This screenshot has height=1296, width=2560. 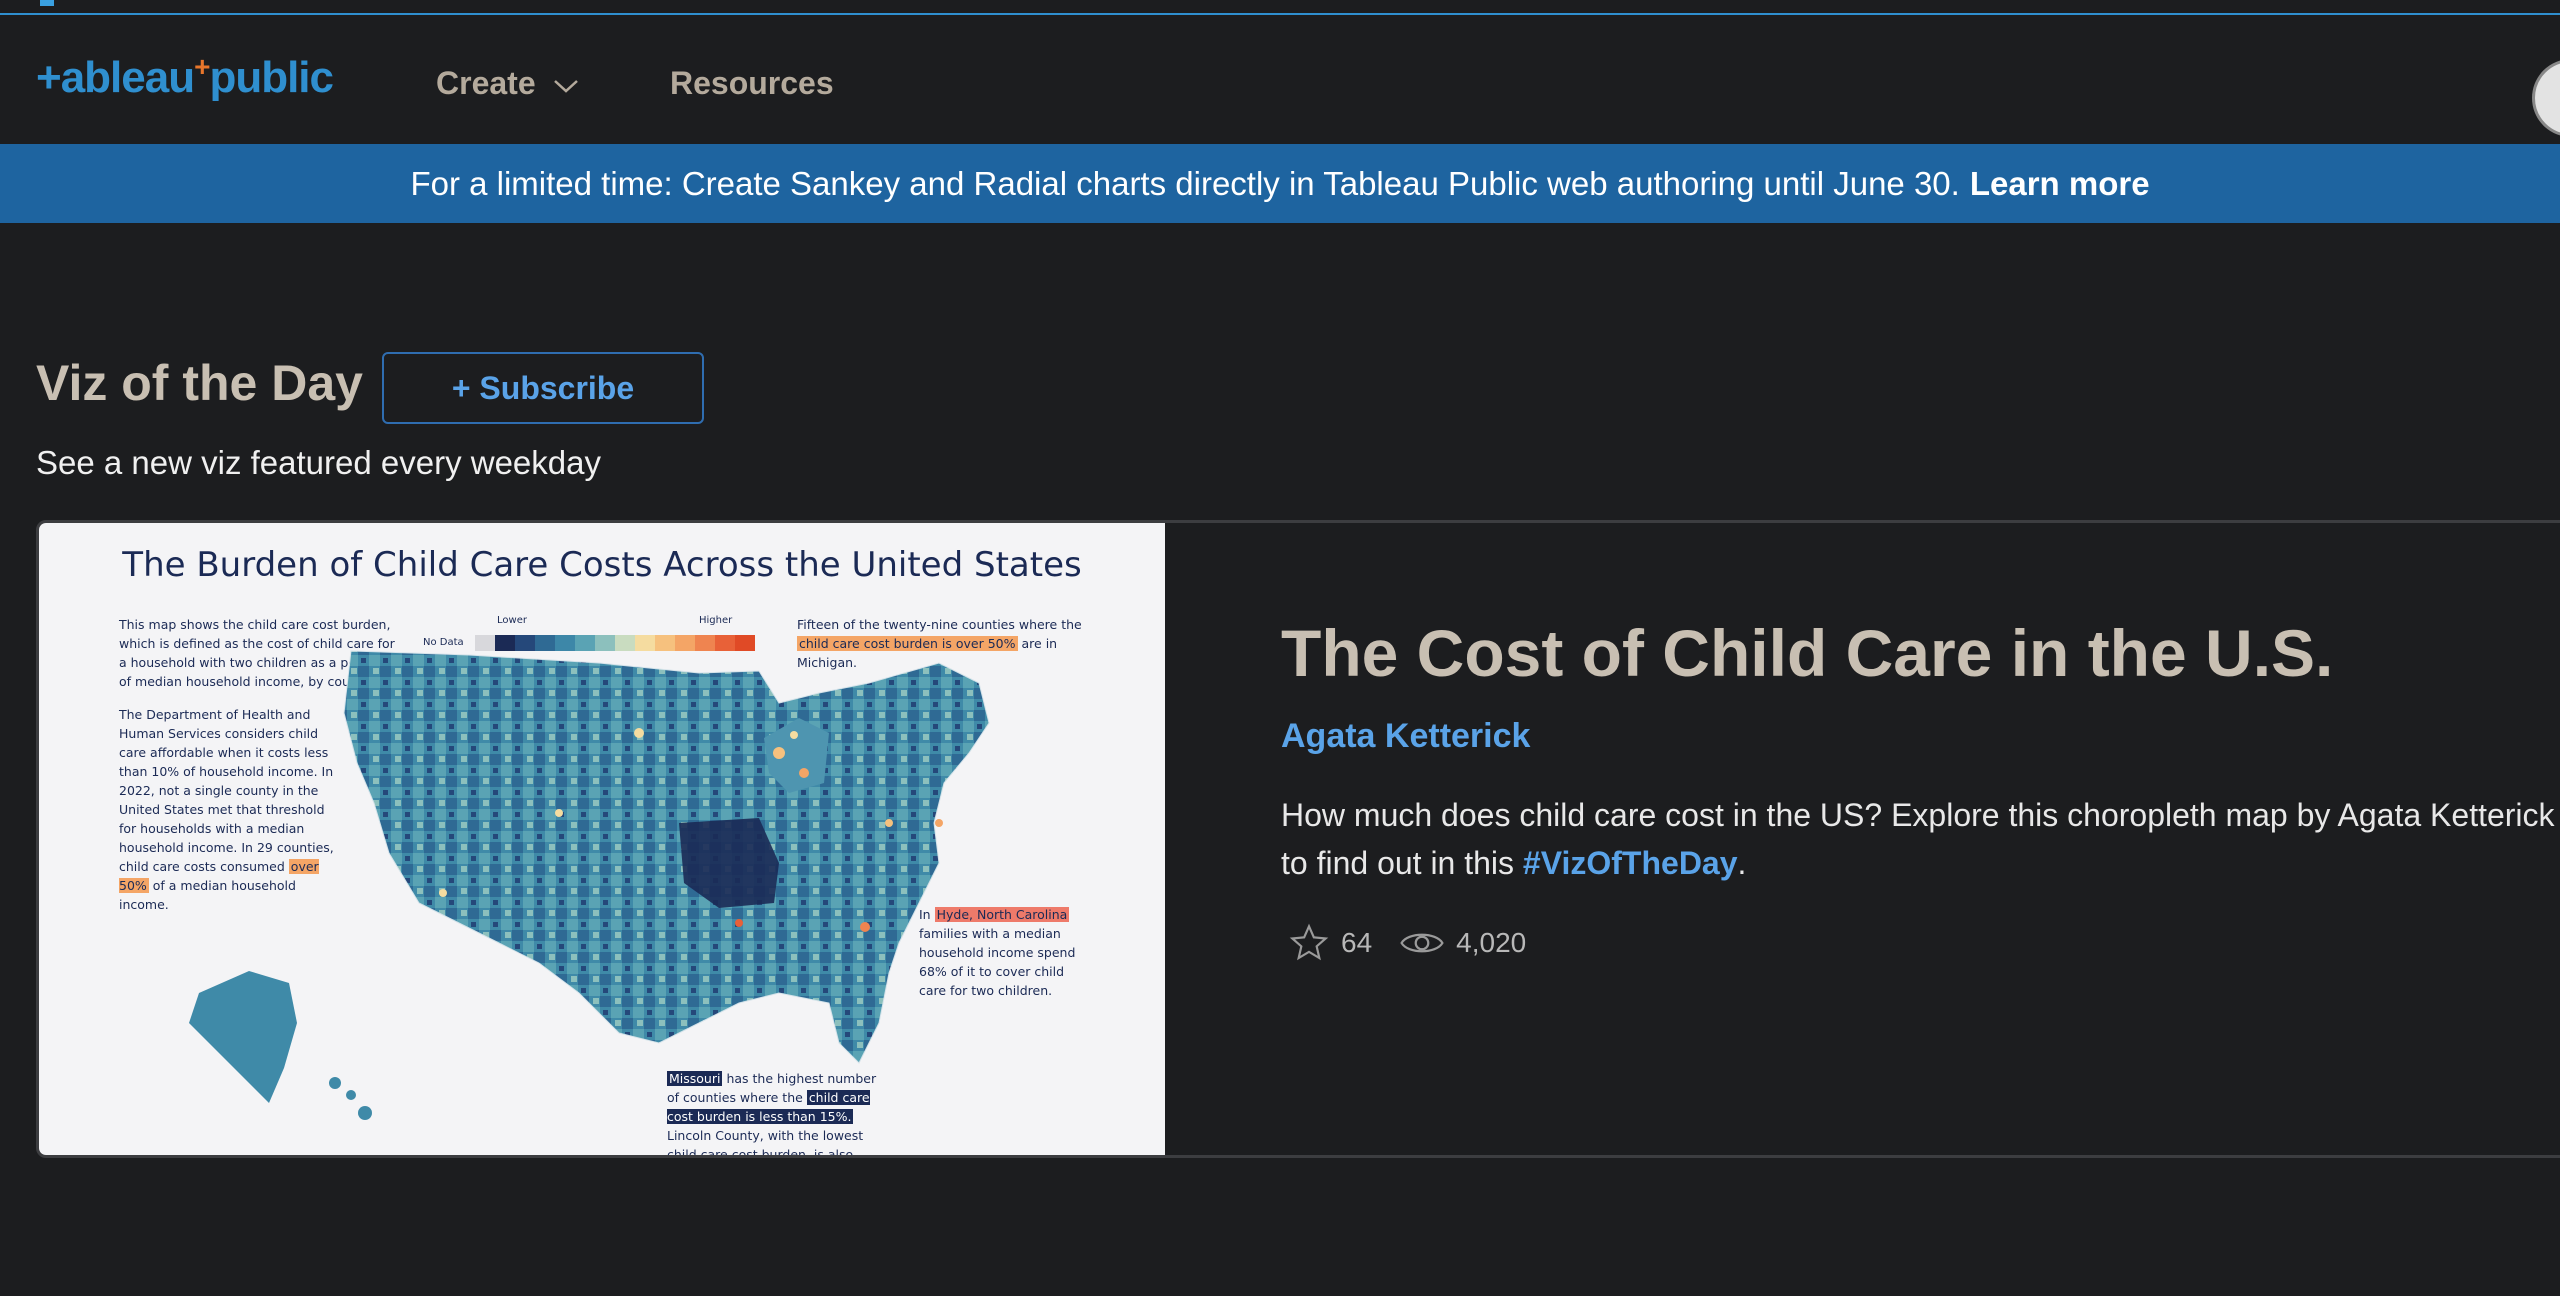 What do you see at coordinates (199, 383) in the screenshot?
I see `section-title: Viz of the Day` at bounding box center [199, 383].